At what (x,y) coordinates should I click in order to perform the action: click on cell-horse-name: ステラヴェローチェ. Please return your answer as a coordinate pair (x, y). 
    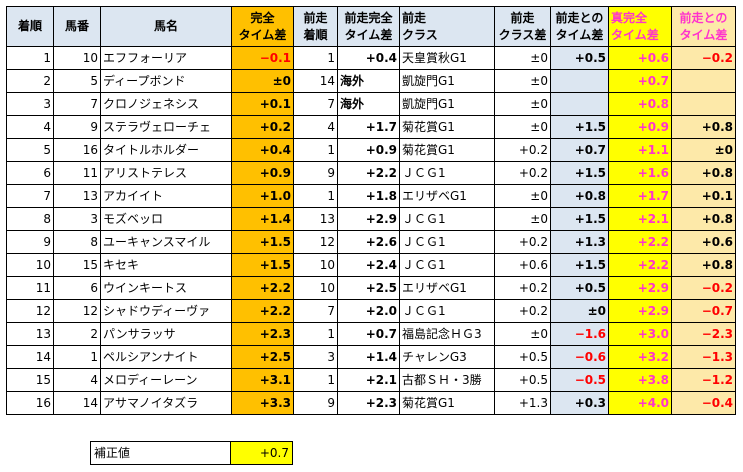
    Looking at the image, I should click on (166, 127).